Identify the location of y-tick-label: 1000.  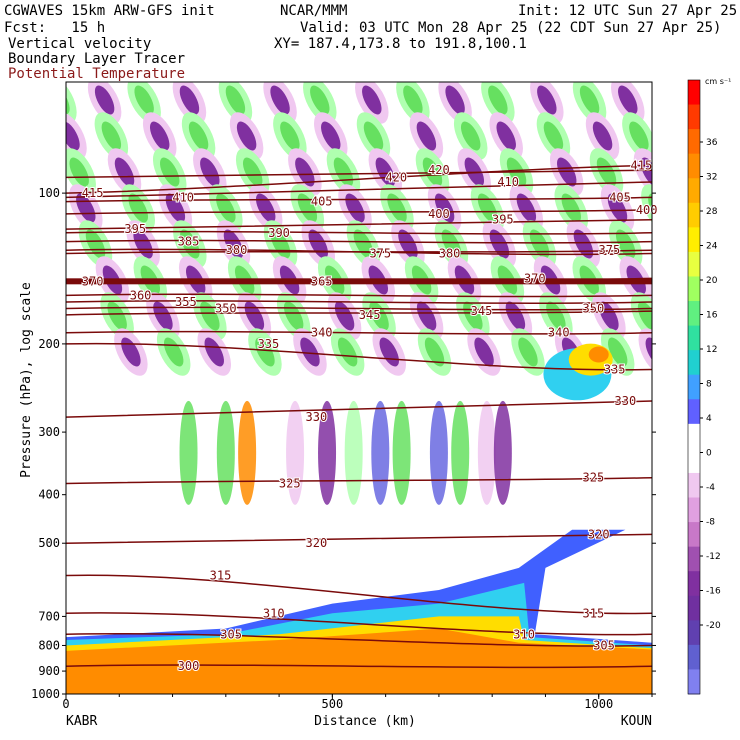
(45, 694).